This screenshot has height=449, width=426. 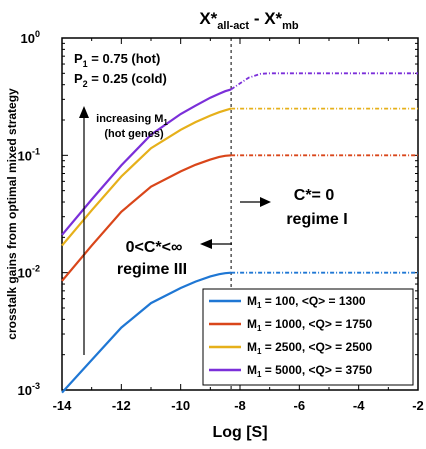 I want to click on y-tick-label: 10⁻³, so click(x=29, y=389).